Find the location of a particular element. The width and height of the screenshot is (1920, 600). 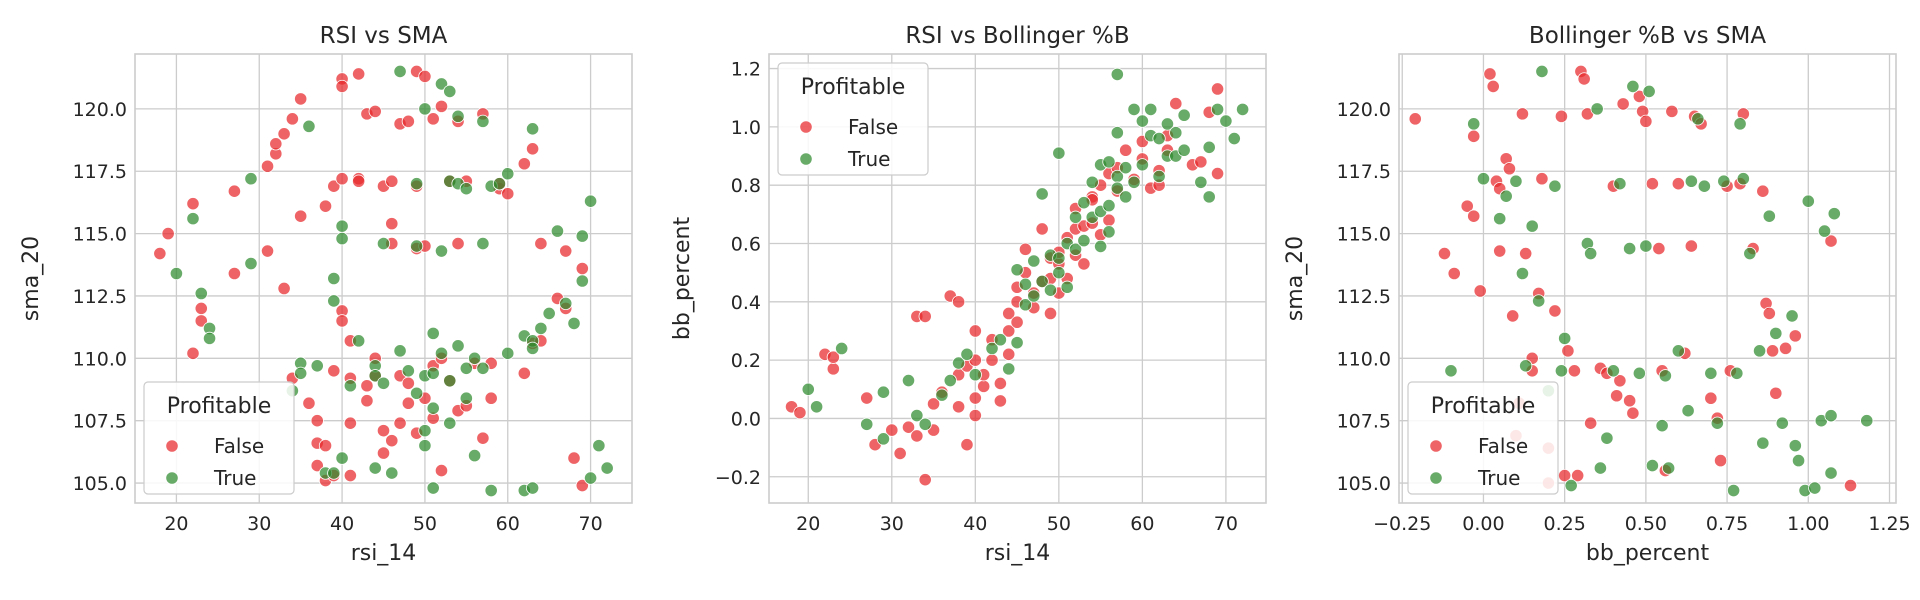

x-axis-label: bb_percent is located at coordinates (1648, 553).